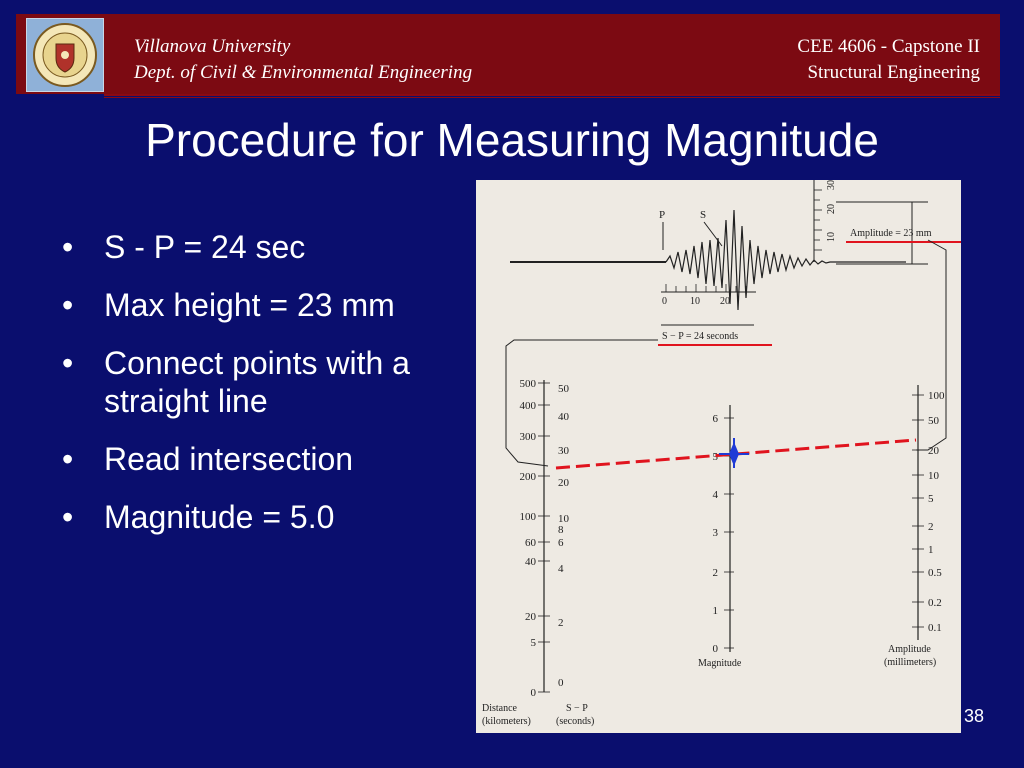 The width and height of the screenshot is (1024, 768). Describe the element at coordinates (512, 140) in the screenshot. I see `slide-title: Procedure for Measuring Magnitude` at that location.